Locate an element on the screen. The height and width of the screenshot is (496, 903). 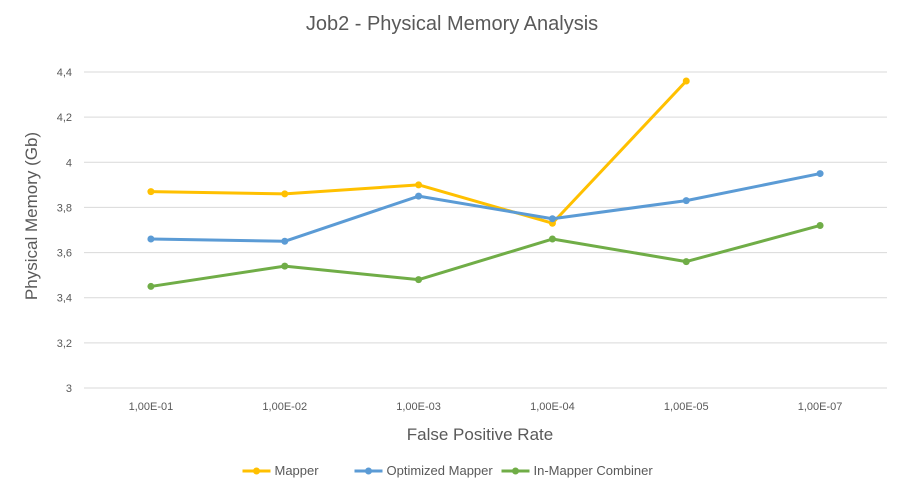
series-in-mapper-combiner is located at coordinates (485, 255).